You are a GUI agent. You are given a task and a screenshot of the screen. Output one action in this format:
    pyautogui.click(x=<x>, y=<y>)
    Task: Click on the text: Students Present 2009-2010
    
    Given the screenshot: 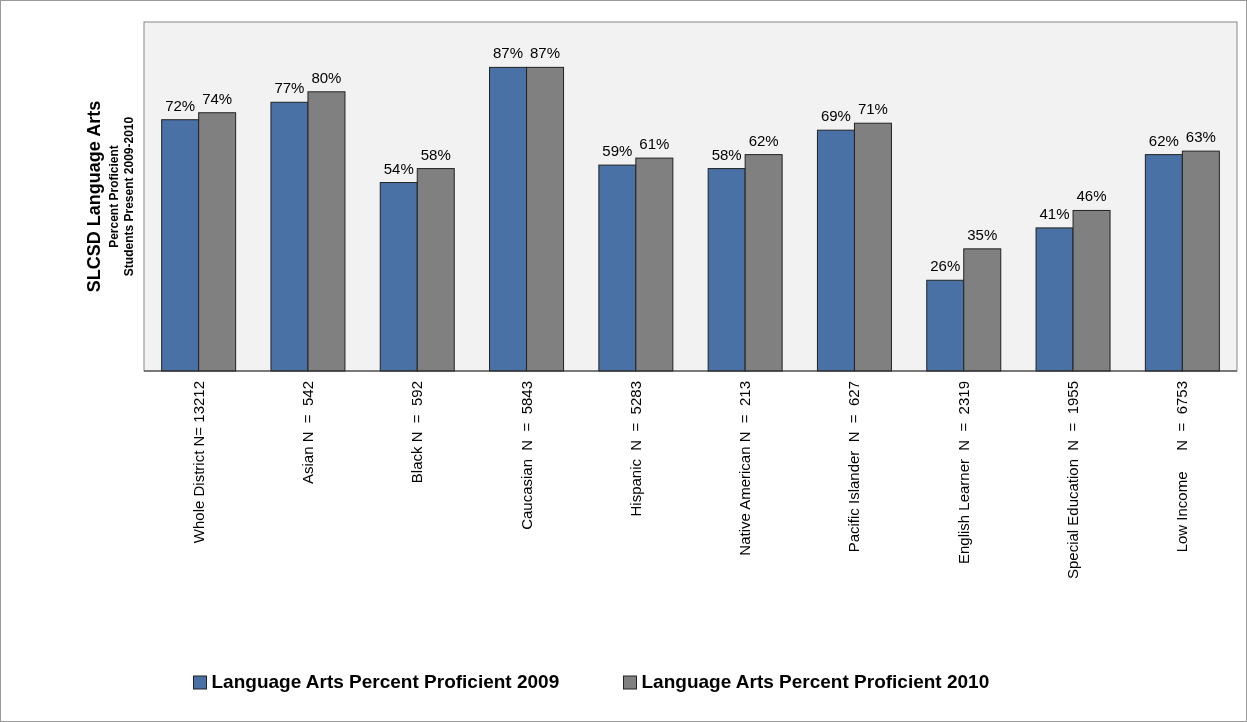 What is the action you would take?
    pyautogui.click(x=129, y=196)
    